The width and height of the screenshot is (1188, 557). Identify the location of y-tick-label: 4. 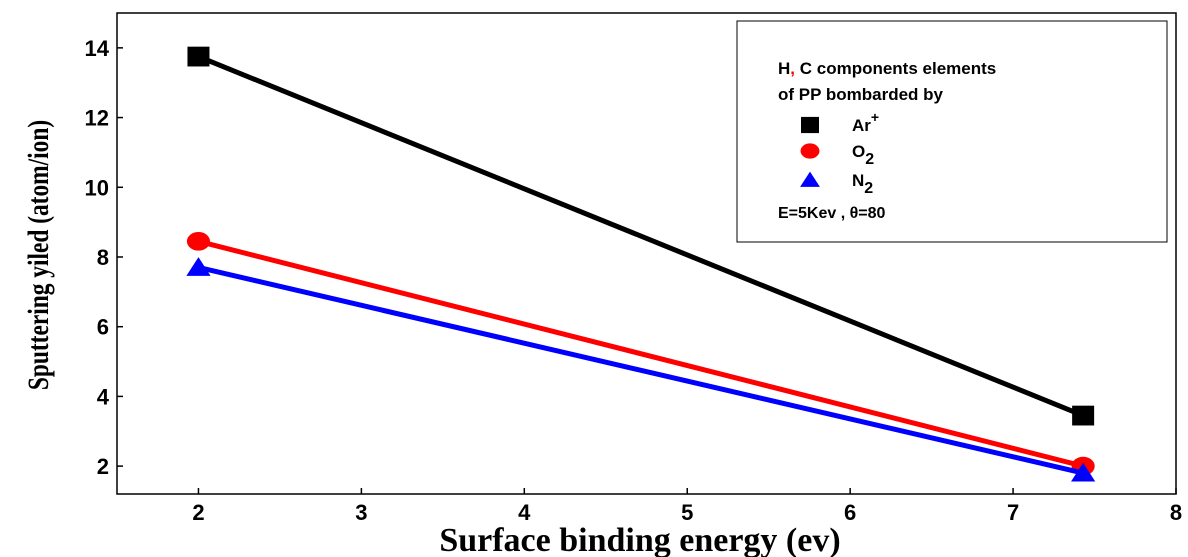
(103, 396).